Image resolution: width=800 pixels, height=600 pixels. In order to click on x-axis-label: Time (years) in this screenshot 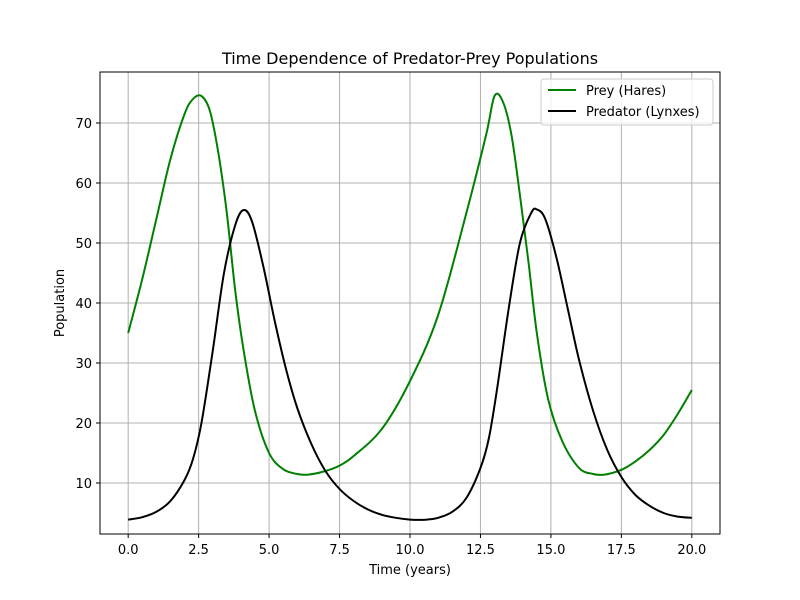, I will do `click(409, 570)`.